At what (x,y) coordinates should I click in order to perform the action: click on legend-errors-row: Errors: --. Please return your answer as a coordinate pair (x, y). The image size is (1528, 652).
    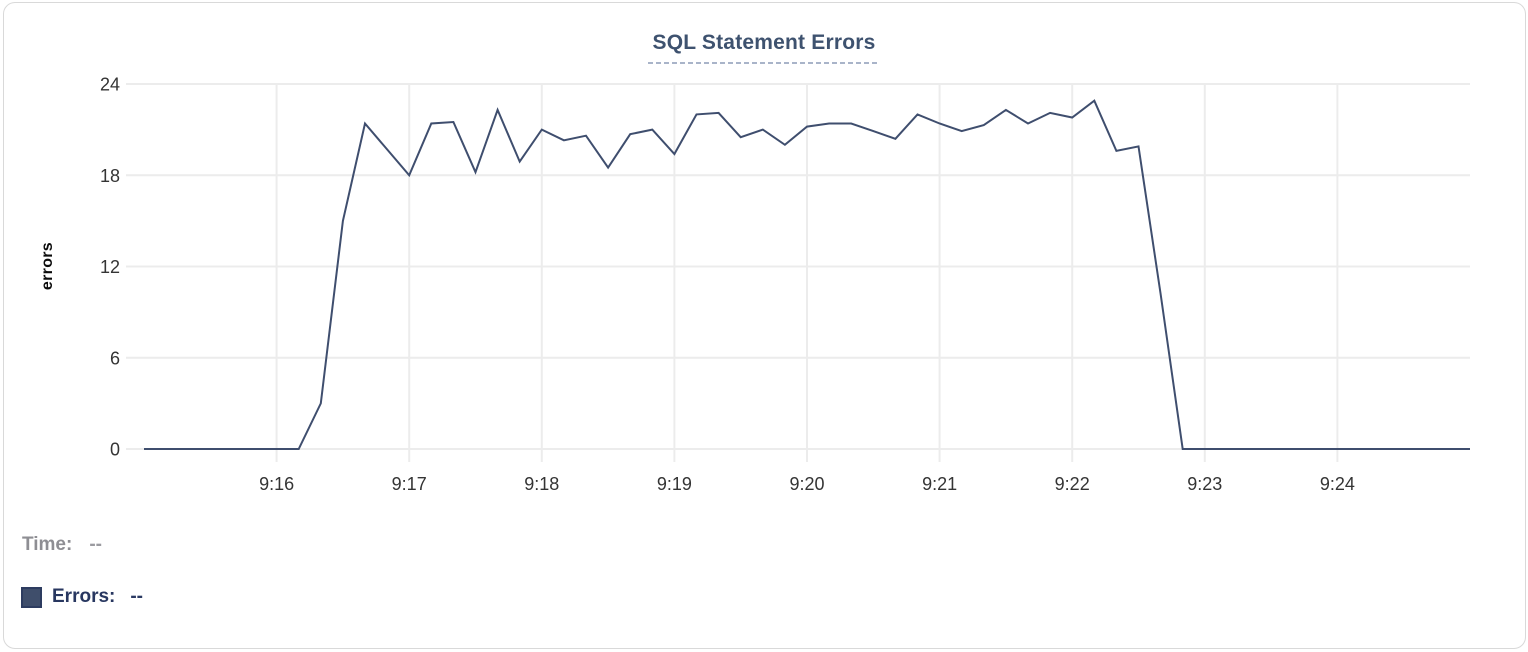
    Looking at the image, I should click on (82, 597).